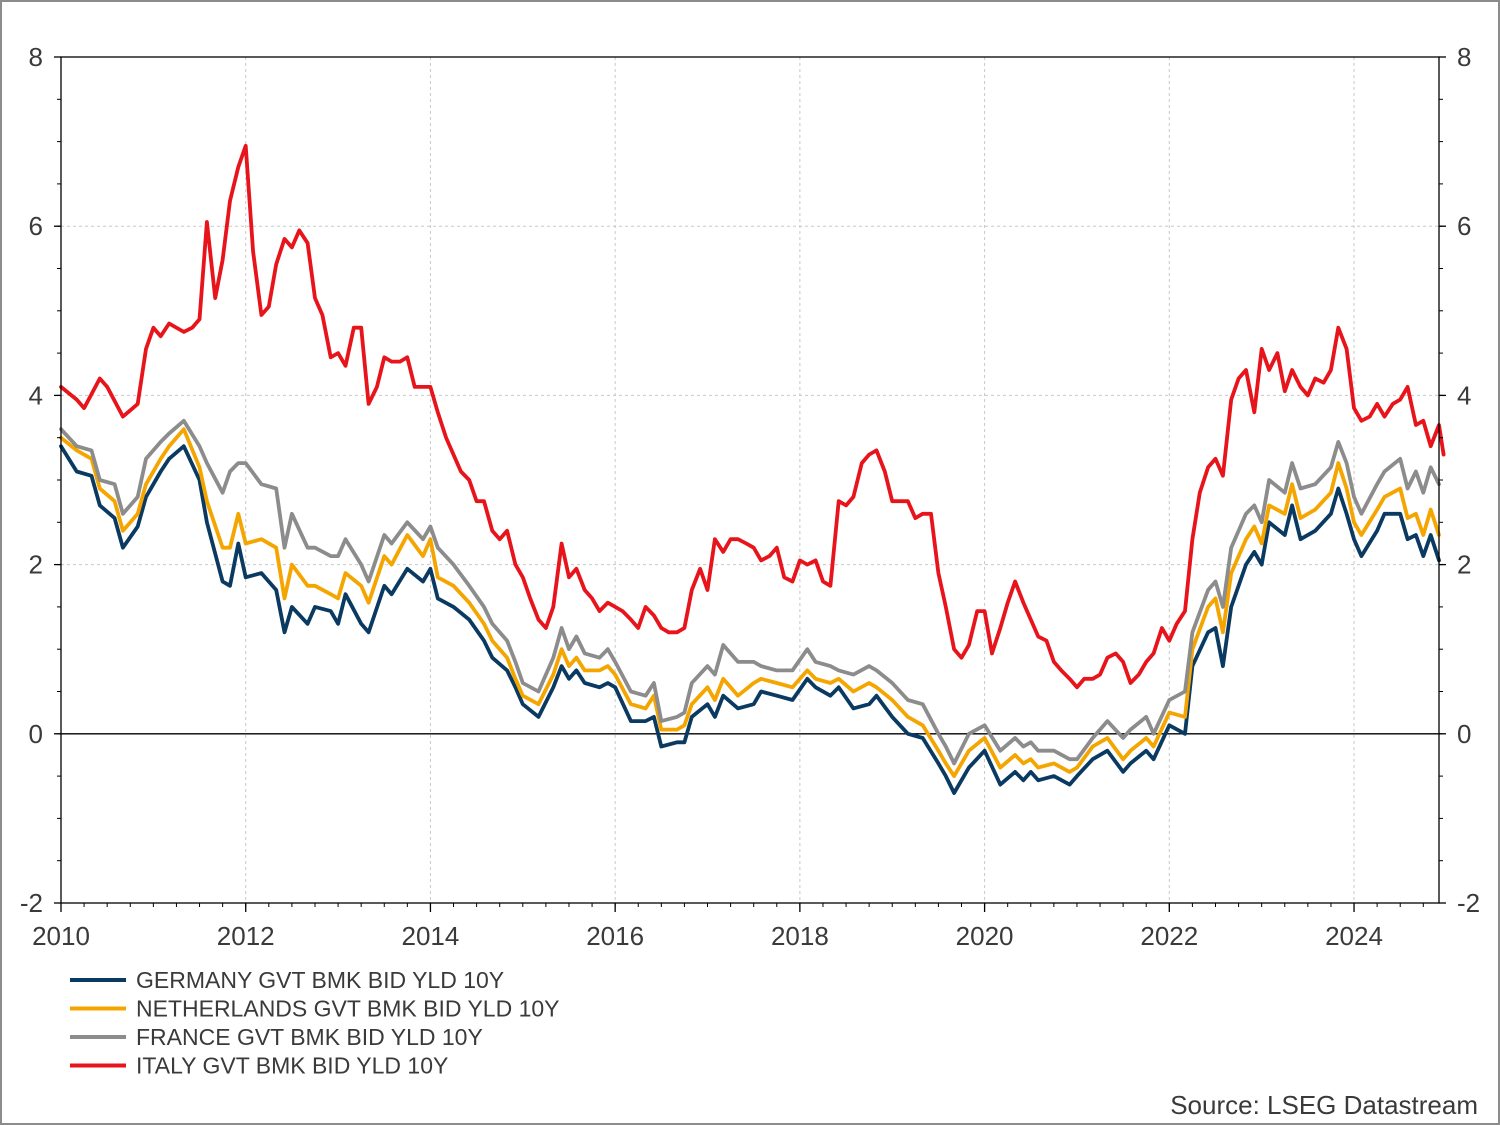 Image resolution: width=1500 pixels, height=1125 pixels. Describe the element at coordinates (246, 936) in the screenshot. I see `x-tick-label: 2012` at that location.